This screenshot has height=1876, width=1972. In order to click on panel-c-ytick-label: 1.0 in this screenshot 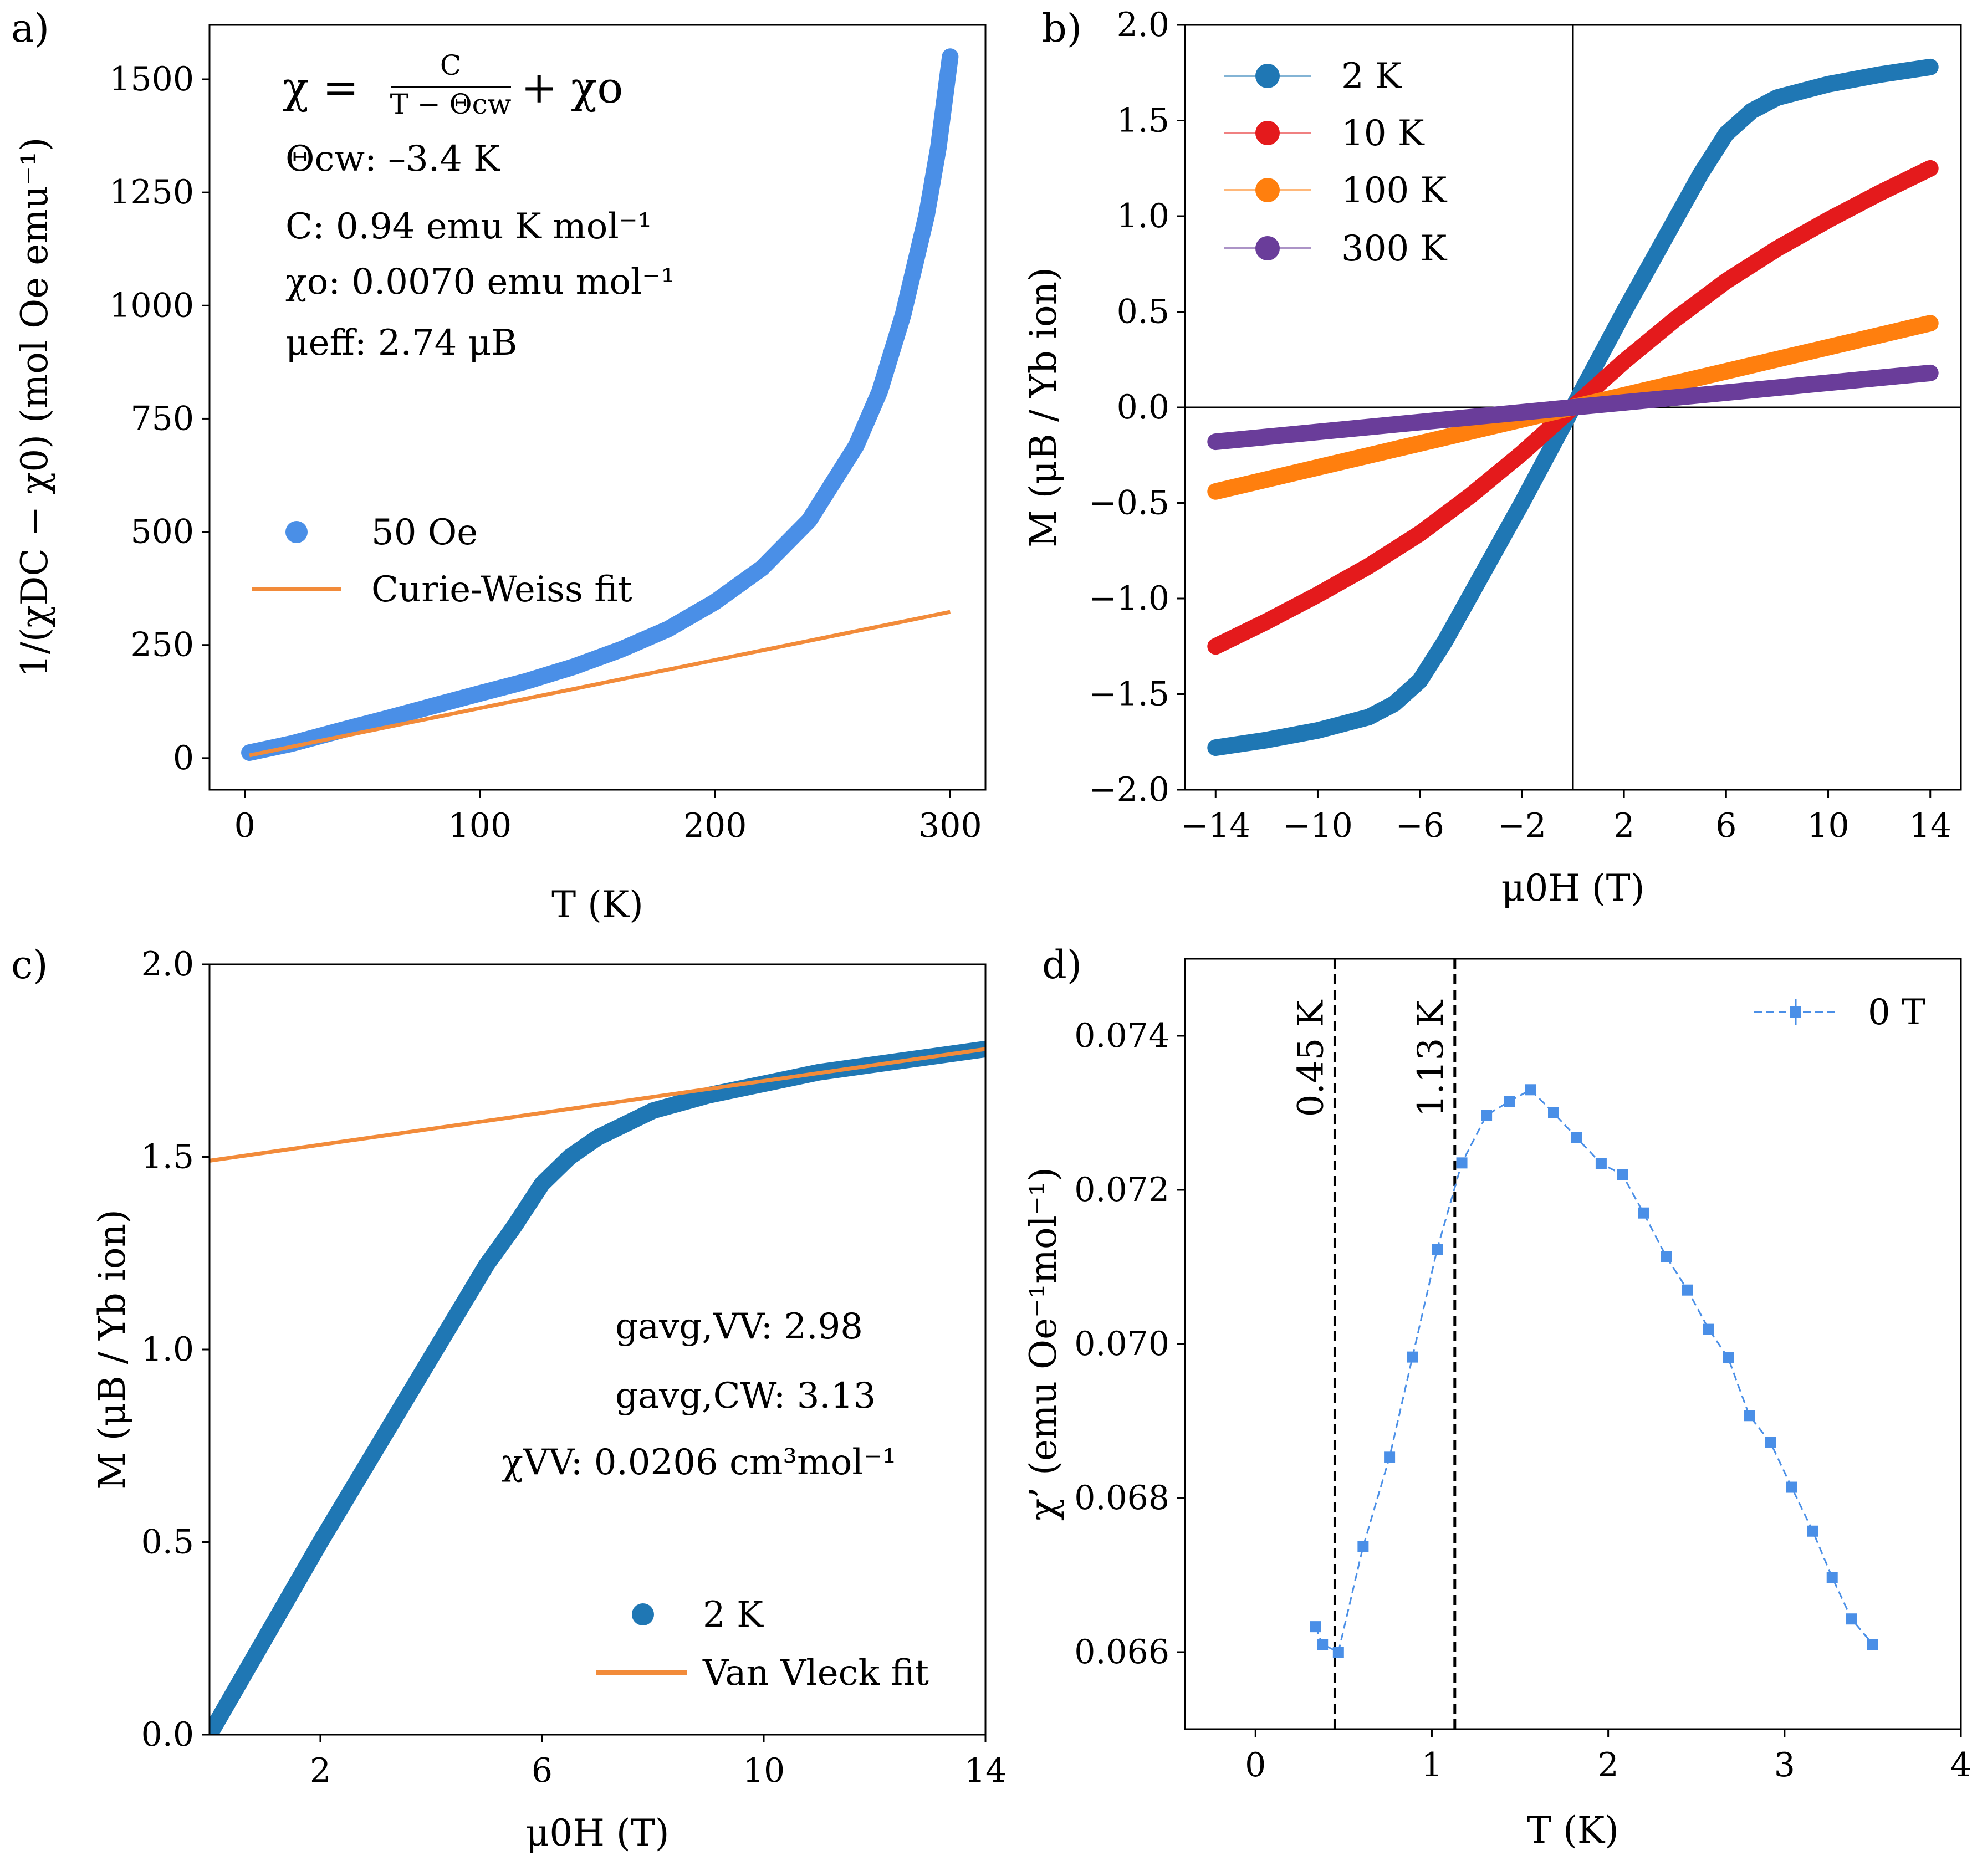, I will do `click(167, 1349)`.